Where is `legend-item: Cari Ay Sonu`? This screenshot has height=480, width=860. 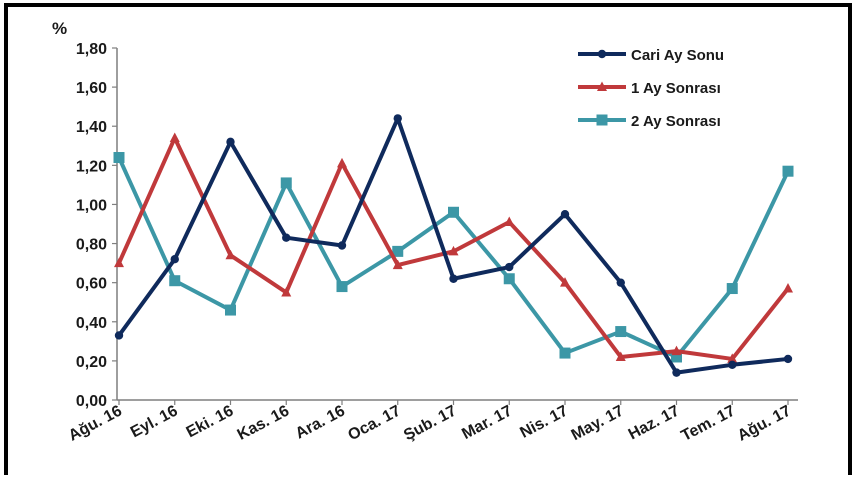
legend-item: Cari Ay Sonu is located at coordinates (651, 55).